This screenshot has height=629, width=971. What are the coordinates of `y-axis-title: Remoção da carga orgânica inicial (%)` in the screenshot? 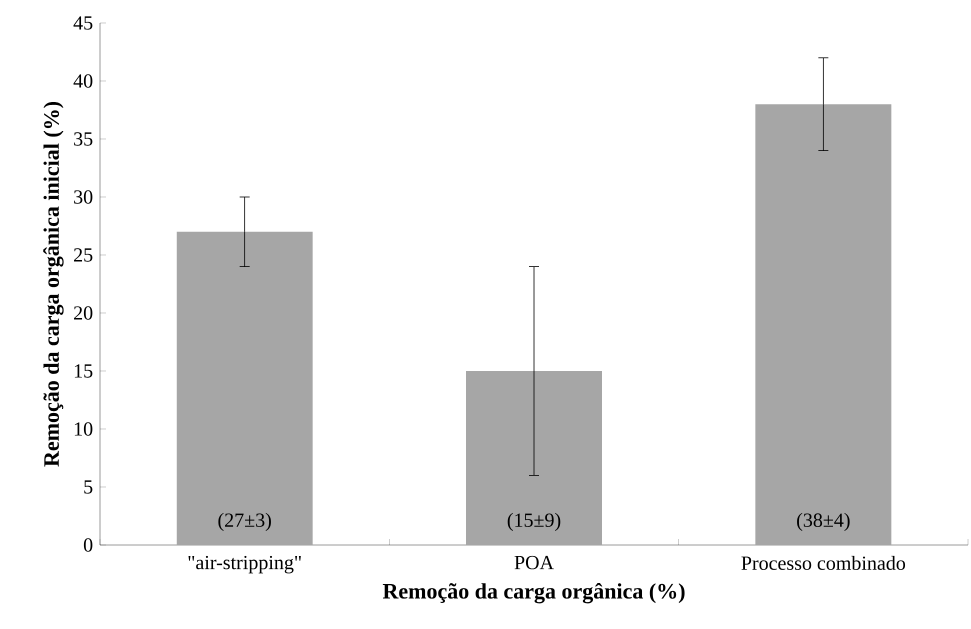 It's located at (53, 284).